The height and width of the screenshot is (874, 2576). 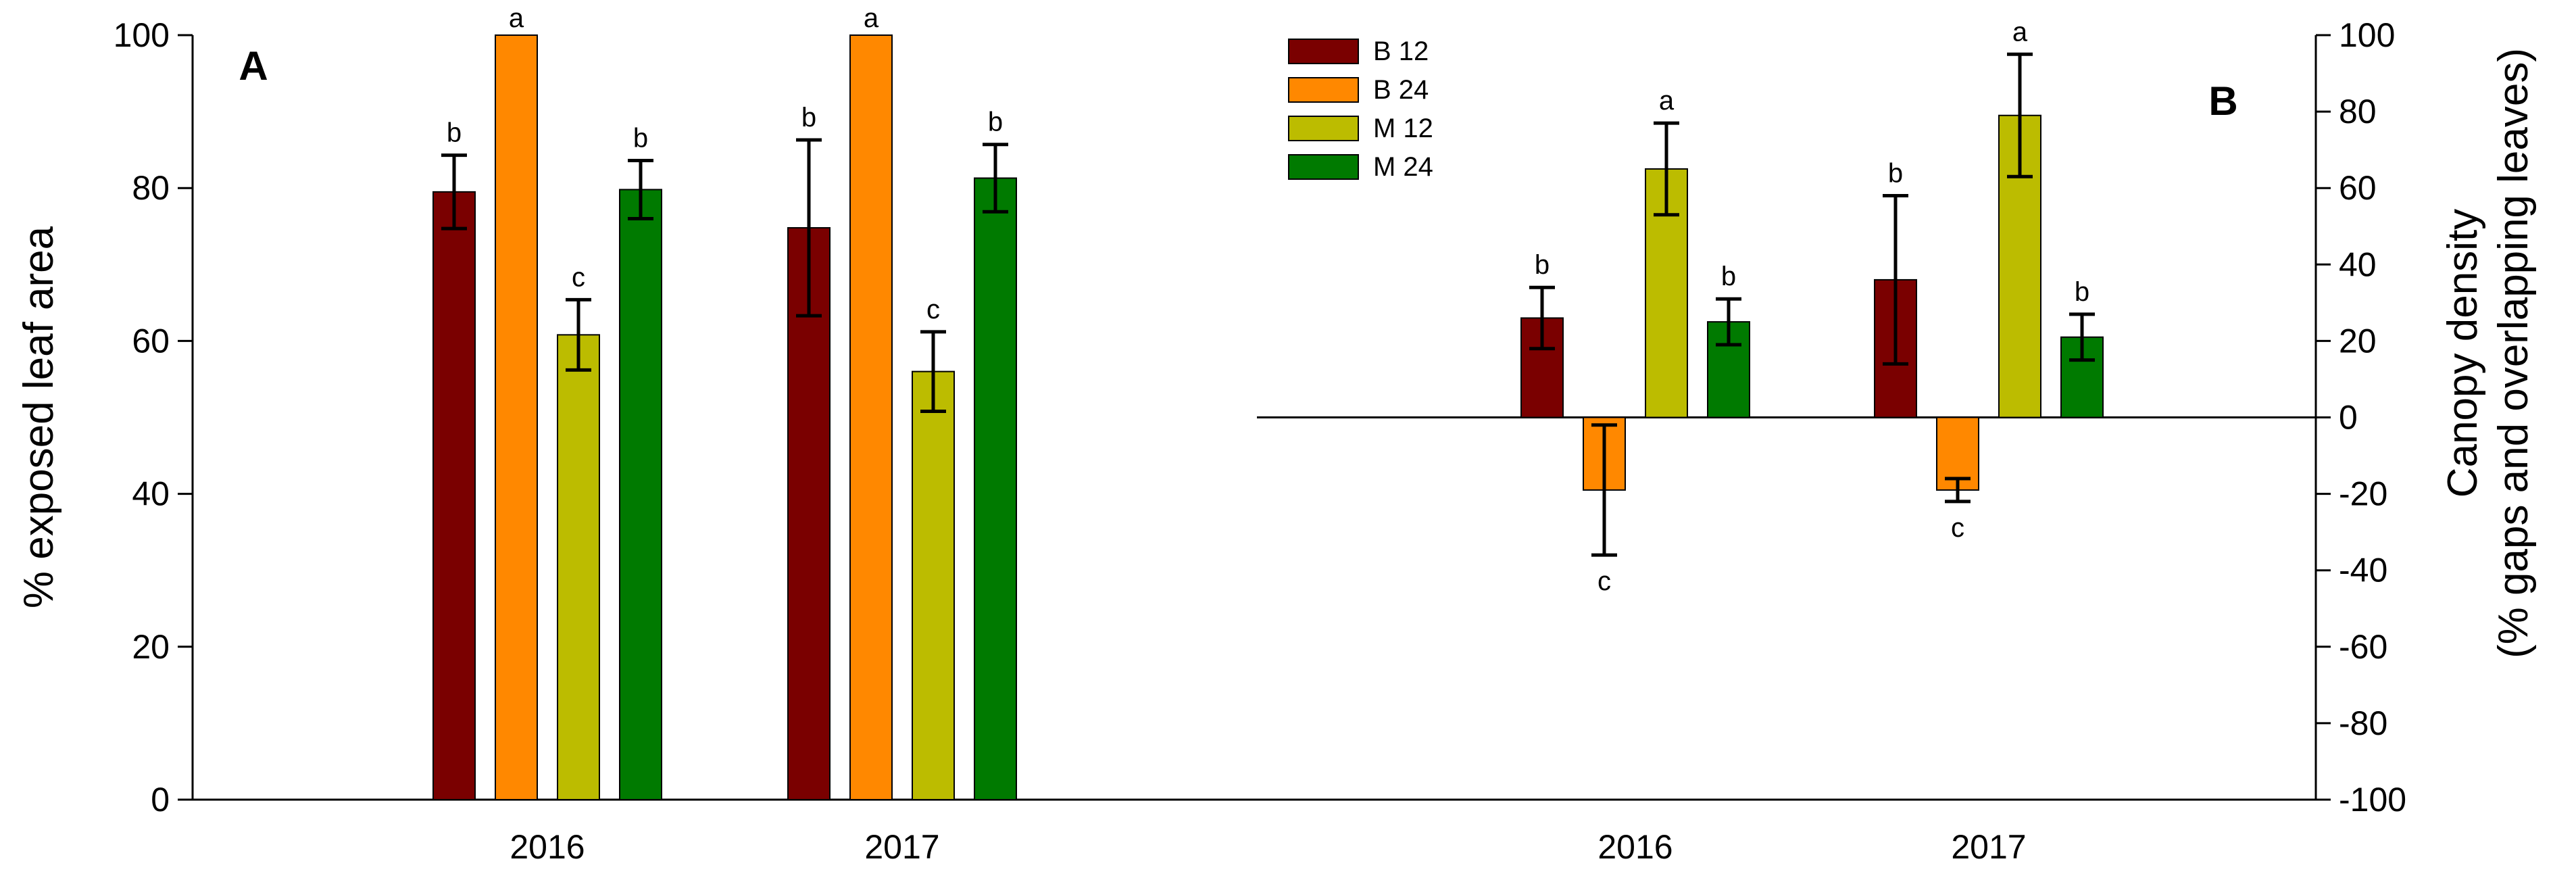 What do you see at coordinates (2363, 723) in the screenshot?
I see `y-tick-label: -80` at bounding box center [2363, 723].